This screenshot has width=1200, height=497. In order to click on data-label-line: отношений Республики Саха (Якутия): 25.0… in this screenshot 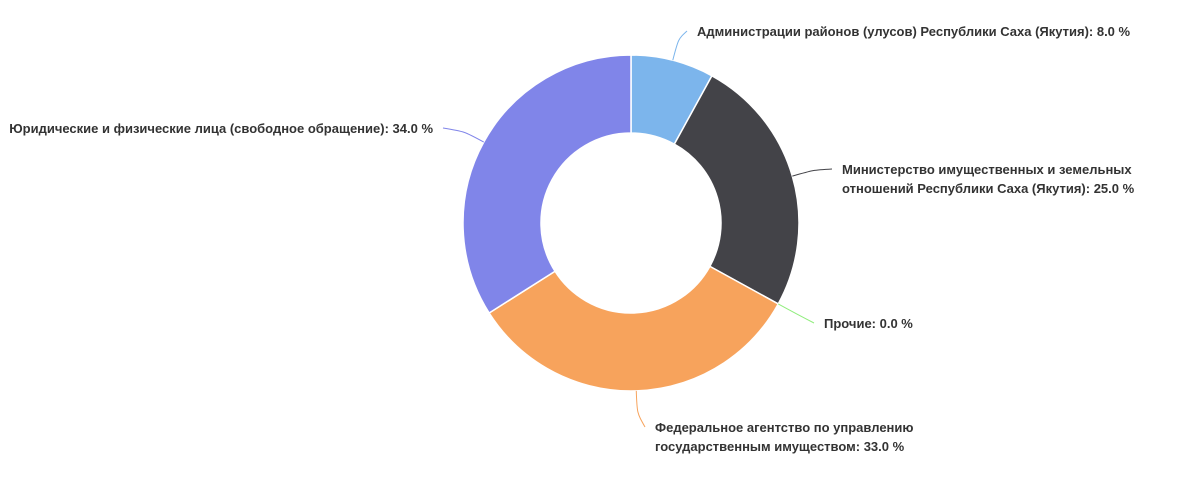, I will do `click(988, 188)`.